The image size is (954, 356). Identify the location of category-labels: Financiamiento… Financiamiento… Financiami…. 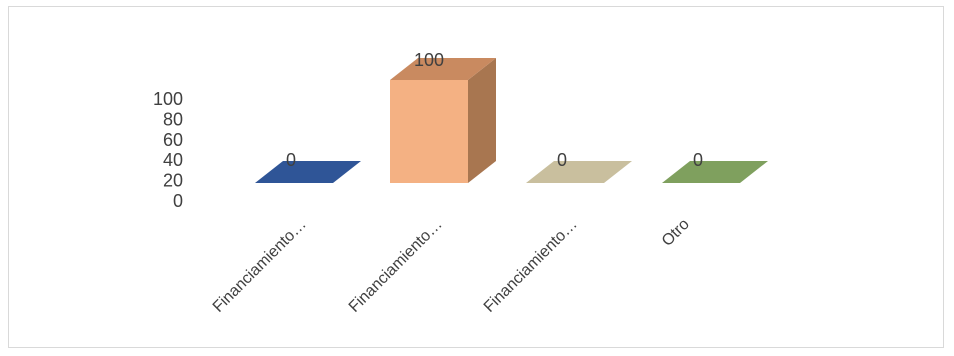
(451, 266).